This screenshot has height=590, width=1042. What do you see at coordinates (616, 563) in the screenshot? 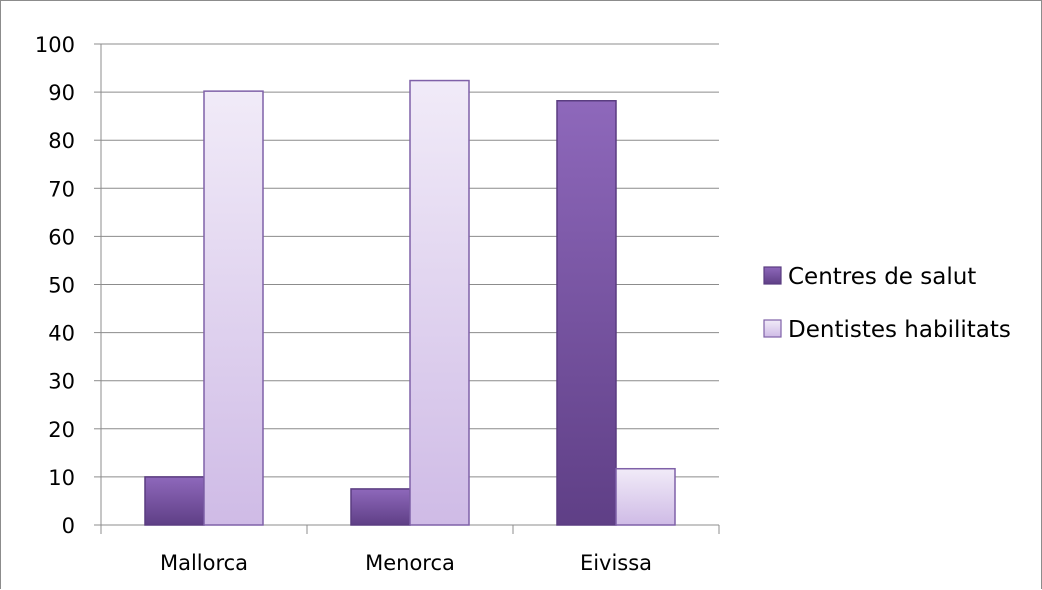
I see `x-tick-label: Eivissa` at bounding box center [616, 563].